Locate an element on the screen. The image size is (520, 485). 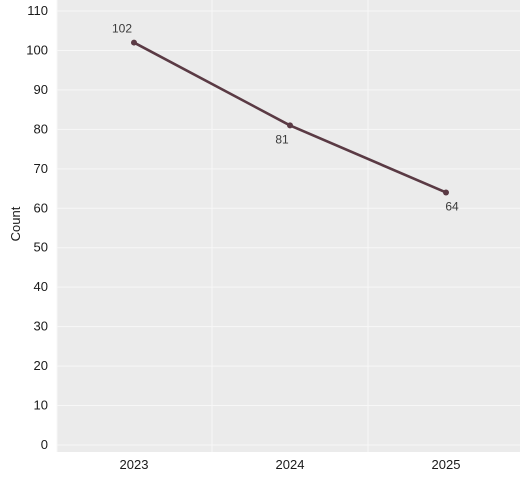
data-label: 64 is located at coordinates (452, 206).